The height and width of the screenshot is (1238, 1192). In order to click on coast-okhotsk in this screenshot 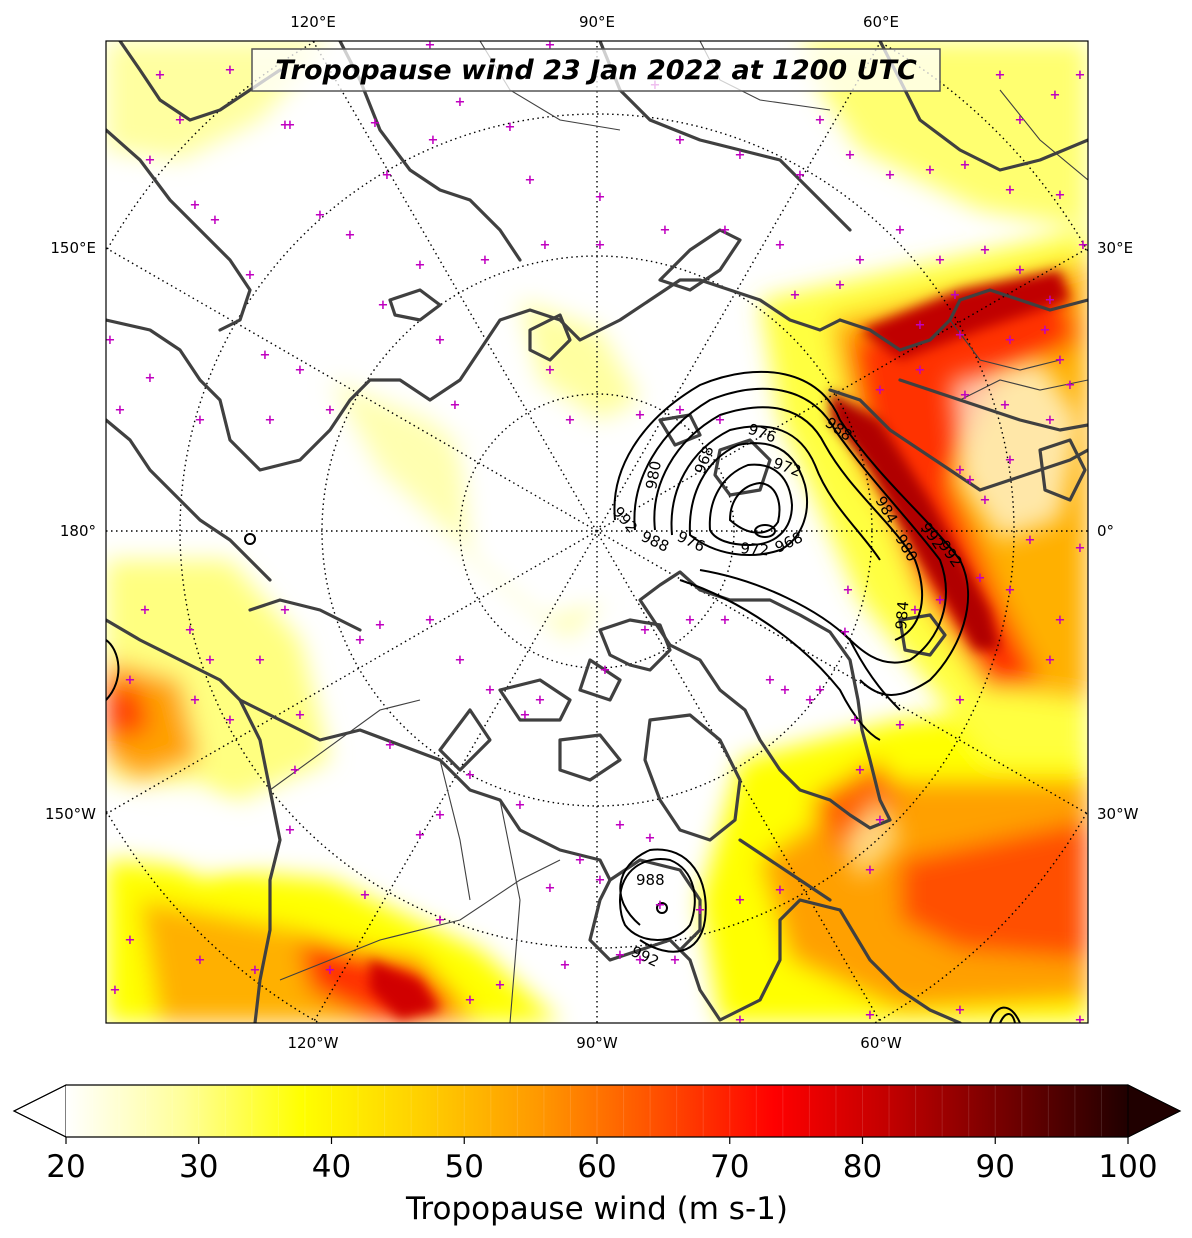, I will do `click(200, 81)`.